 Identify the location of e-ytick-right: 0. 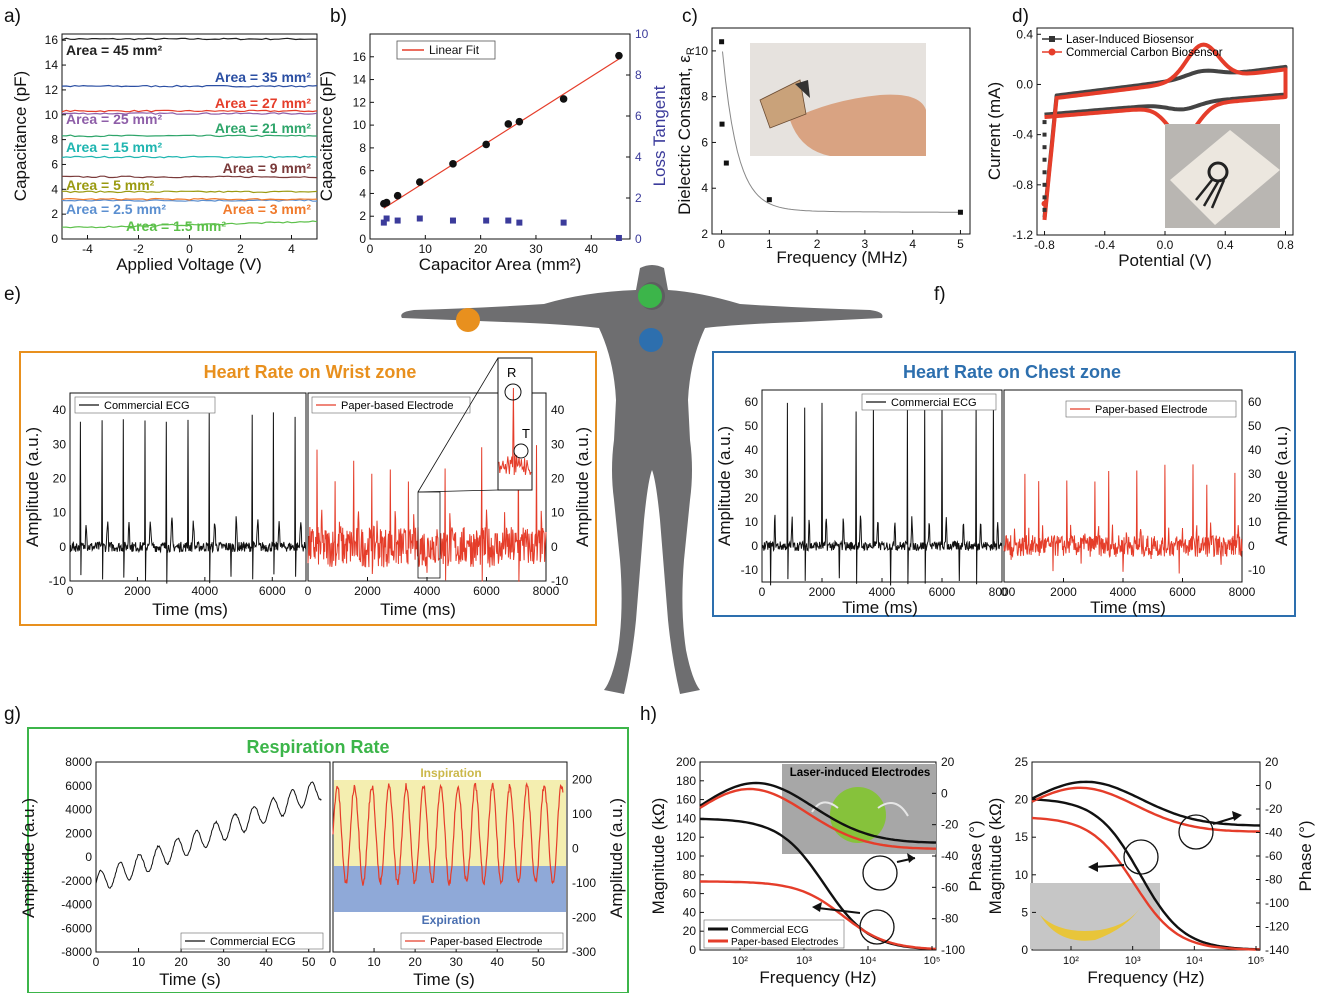
(554, 547).